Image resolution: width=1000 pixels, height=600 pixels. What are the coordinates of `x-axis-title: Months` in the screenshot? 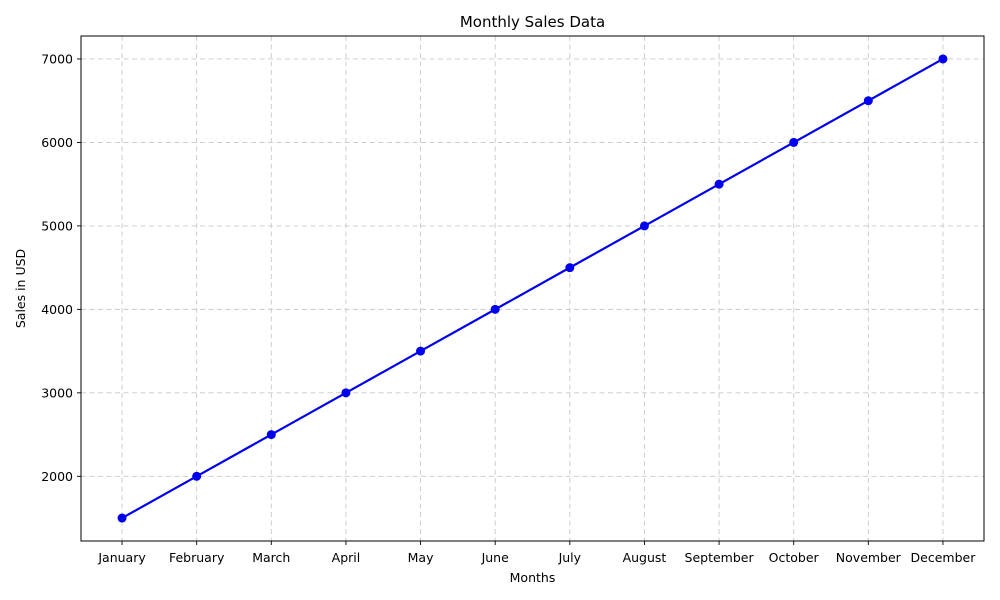 It's located at (533, 577).